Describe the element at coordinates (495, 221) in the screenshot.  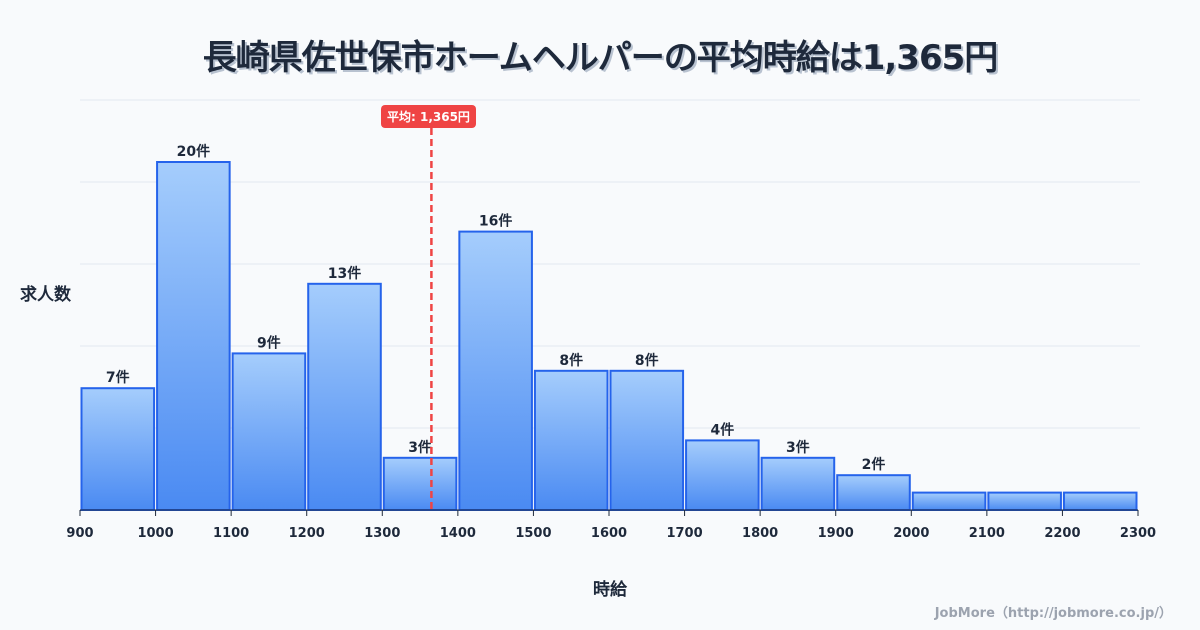
I see `bar-value-label: 16件` at that location.